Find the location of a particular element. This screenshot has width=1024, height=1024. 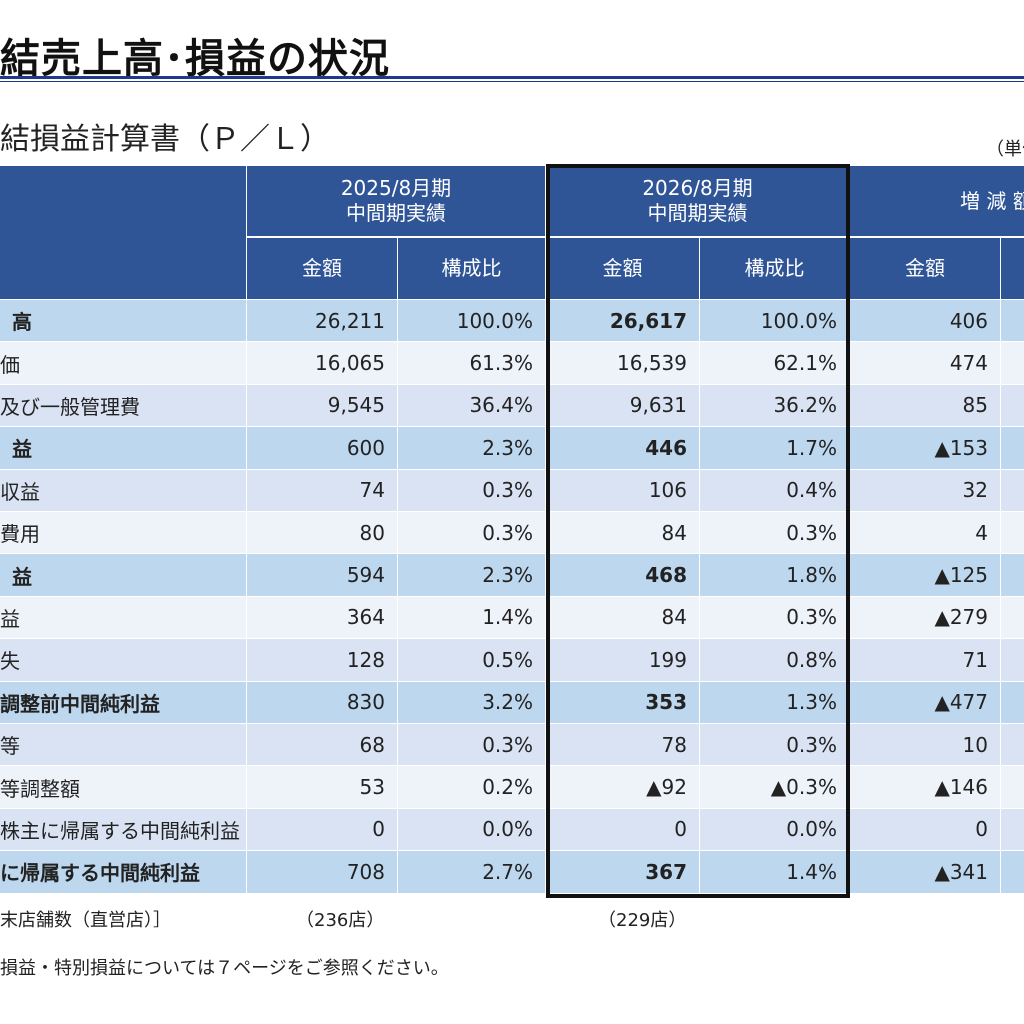

cell-prev-amount: 80 is located at coordinates (372, 532).